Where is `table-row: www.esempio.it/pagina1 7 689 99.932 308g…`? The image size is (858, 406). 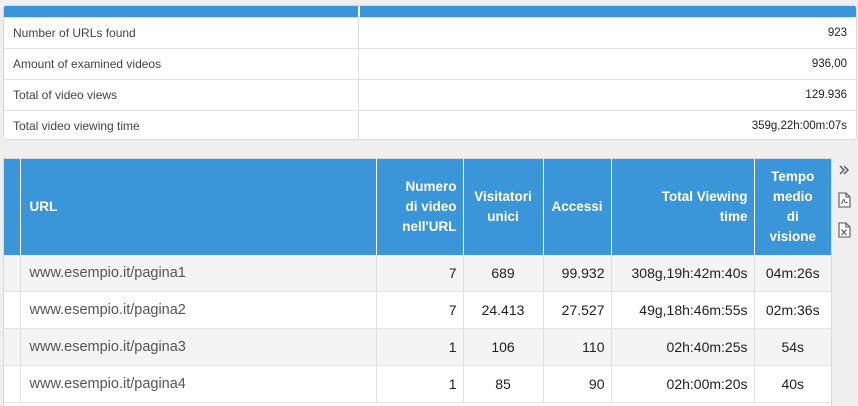 table-row: www.esempio.it/pagina1 7 689 99.932 308g… is located at coordinates (417, 273).